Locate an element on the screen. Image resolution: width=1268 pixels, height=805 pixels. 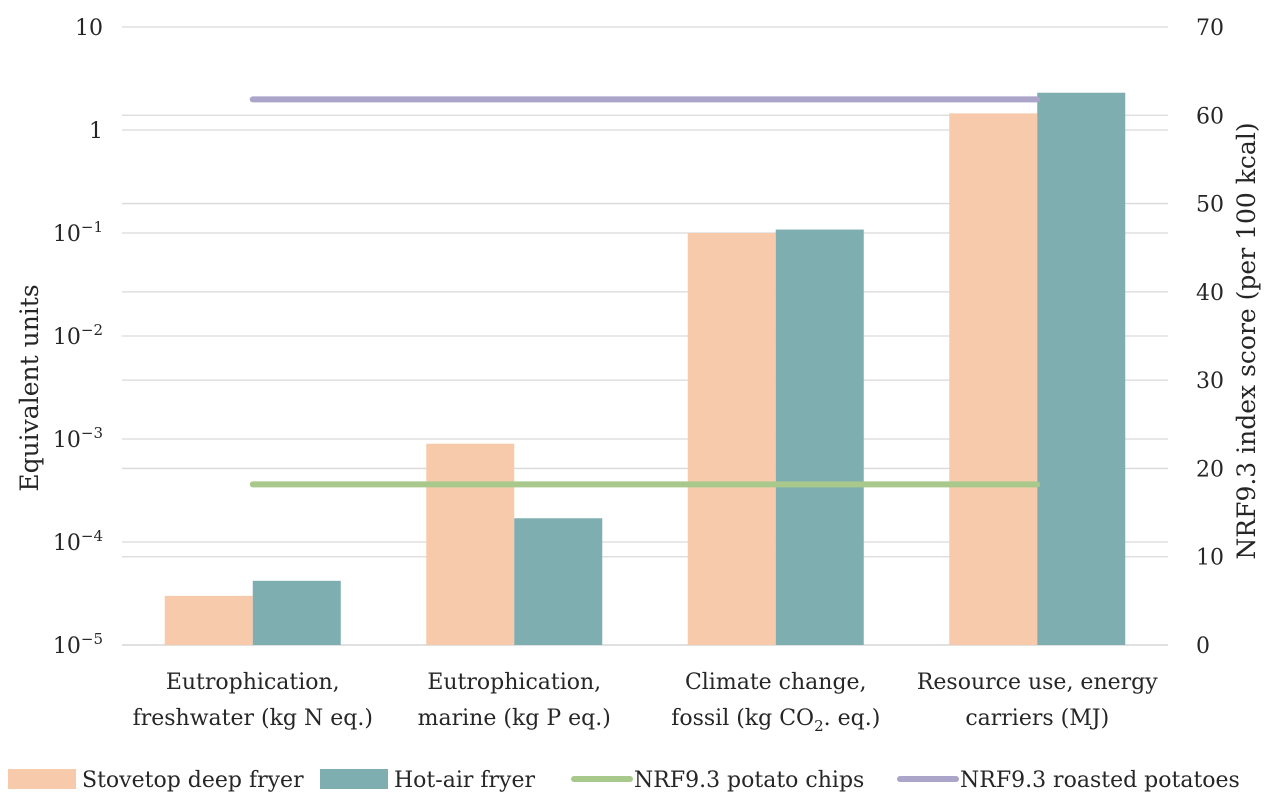
y-tick-label: 10⁻² is located at coordinates (78, 335).